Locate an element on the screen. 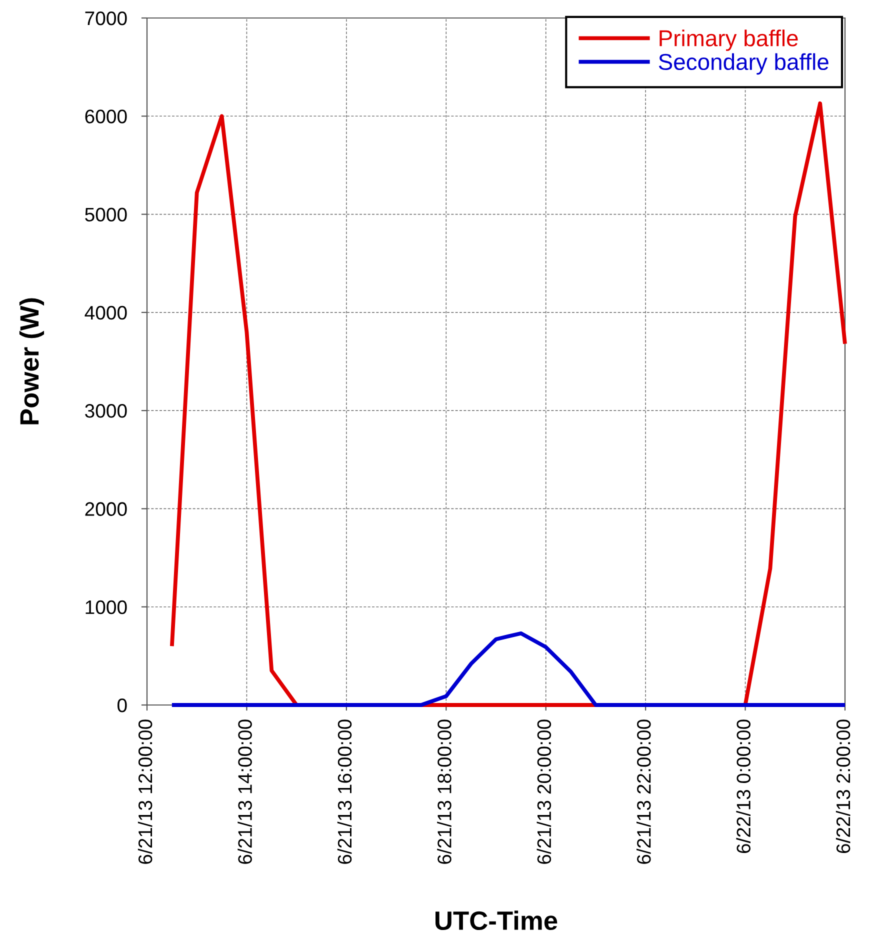  x-tick-label: 6/22/13 2:00:00 is located at coordinates (843, 787).